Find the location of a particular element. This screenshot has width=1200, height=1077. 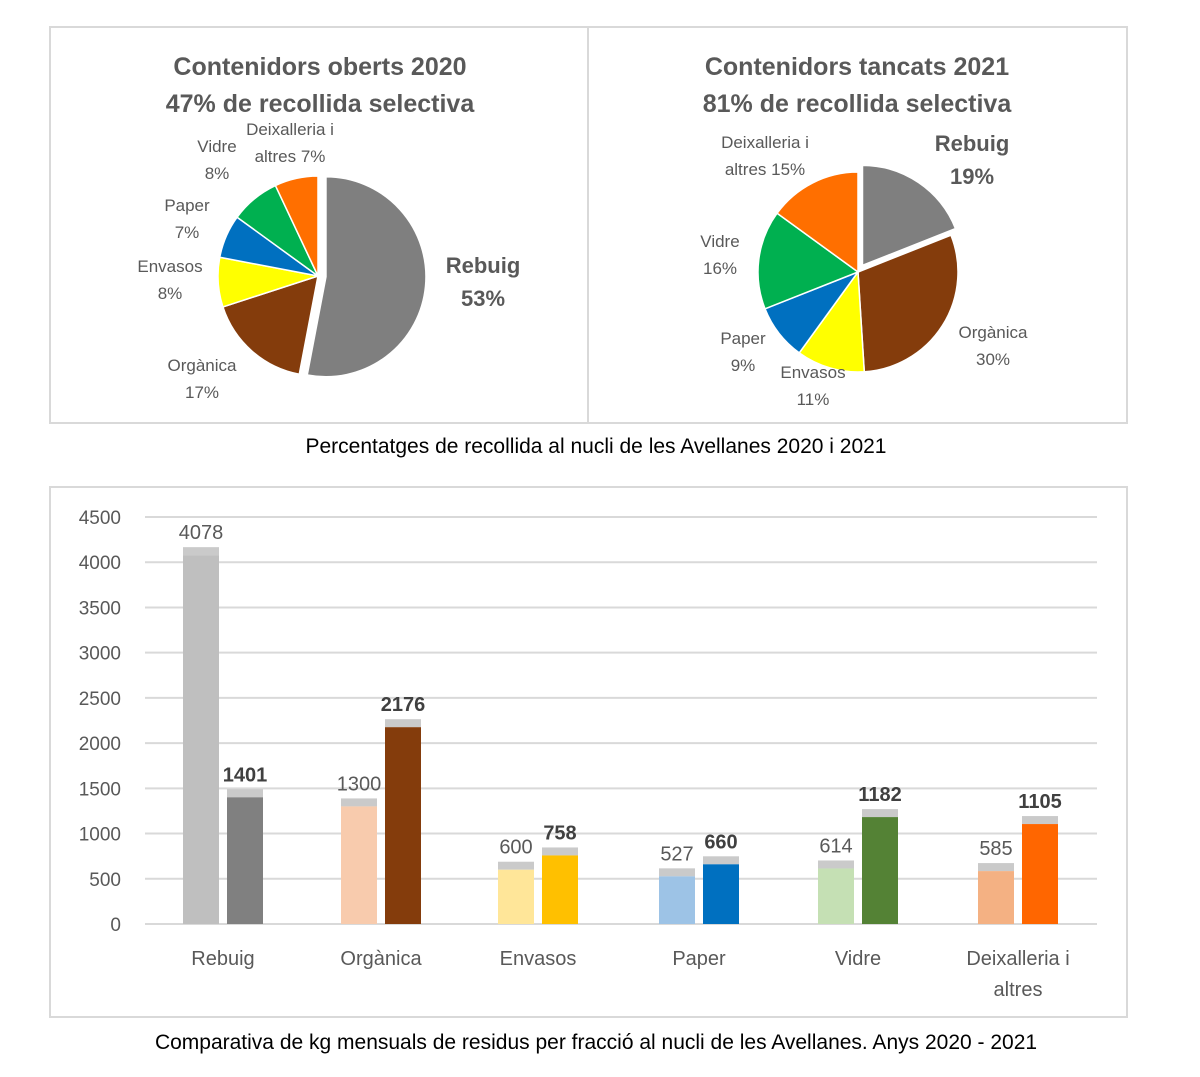

y-tick-label: 500 is located at coordinates (105, 880).